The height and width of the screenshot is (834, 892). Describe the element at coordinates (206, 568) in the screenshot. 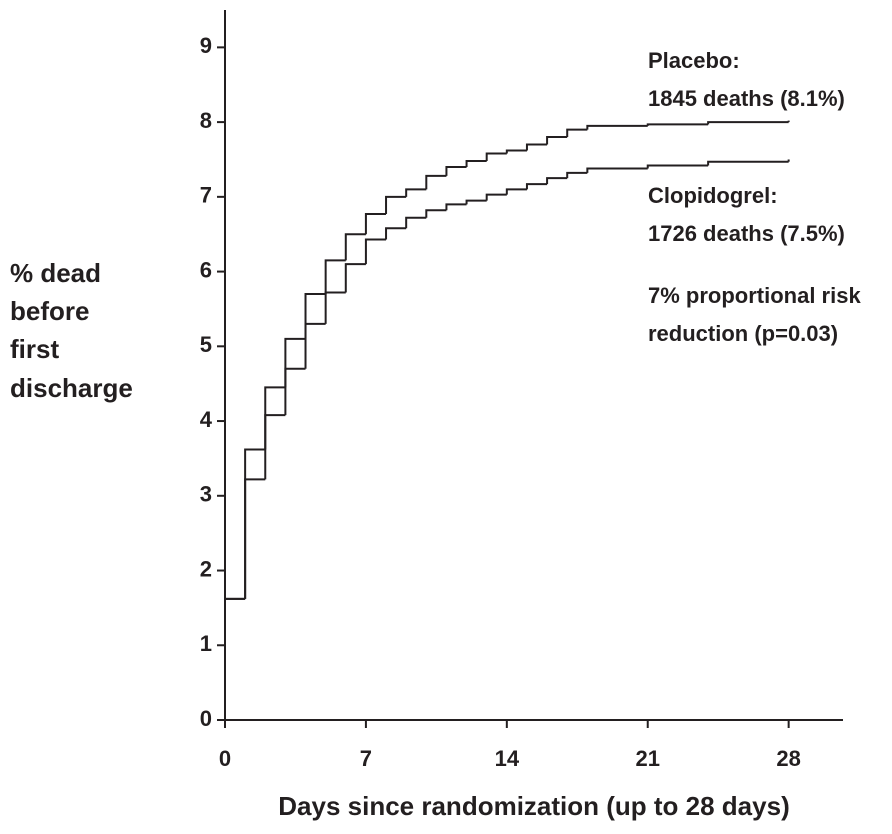

I see `y-tick-label: 2` at that location.